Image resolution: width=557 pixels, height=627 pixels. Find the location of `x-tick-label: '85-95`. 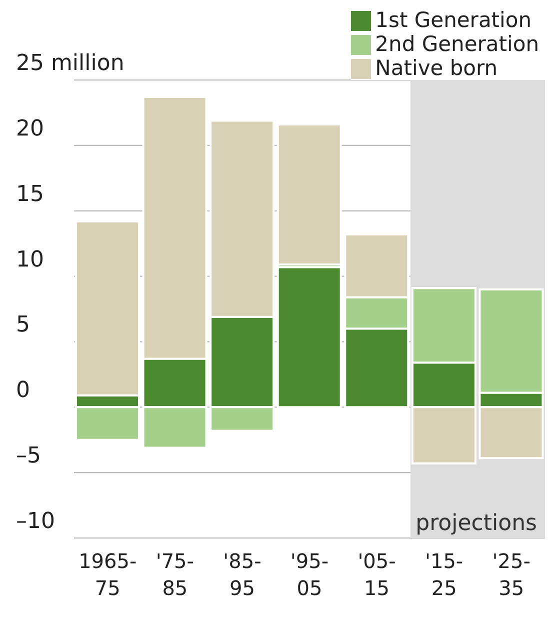

x-tick-label: '85-95 is located at coordinates (242, 574).